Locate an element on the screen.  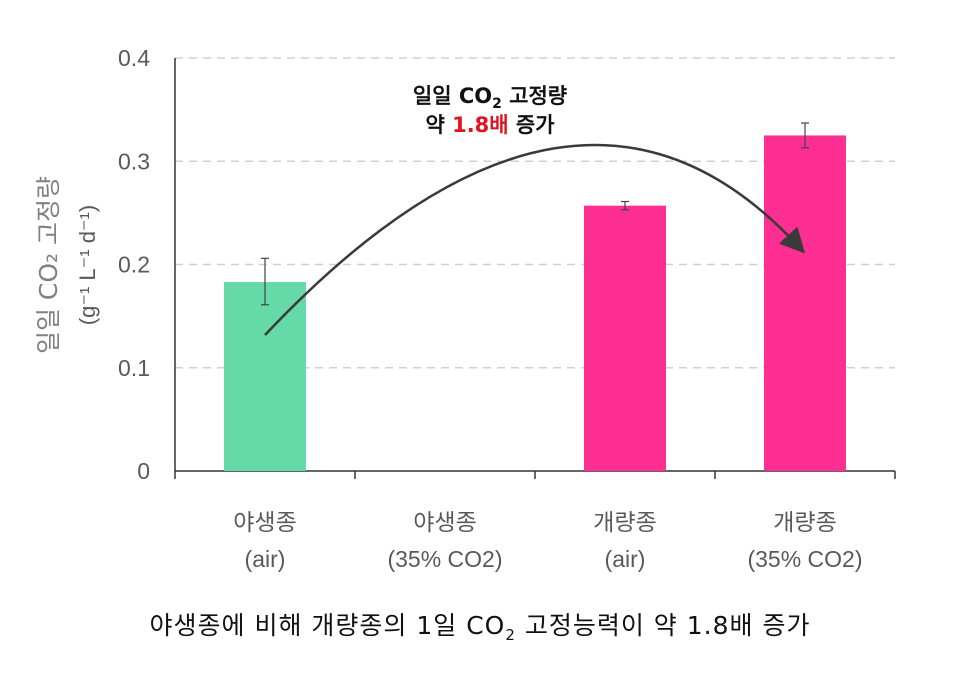
y-tick-label: 0 is located at coordinates (143, 471).